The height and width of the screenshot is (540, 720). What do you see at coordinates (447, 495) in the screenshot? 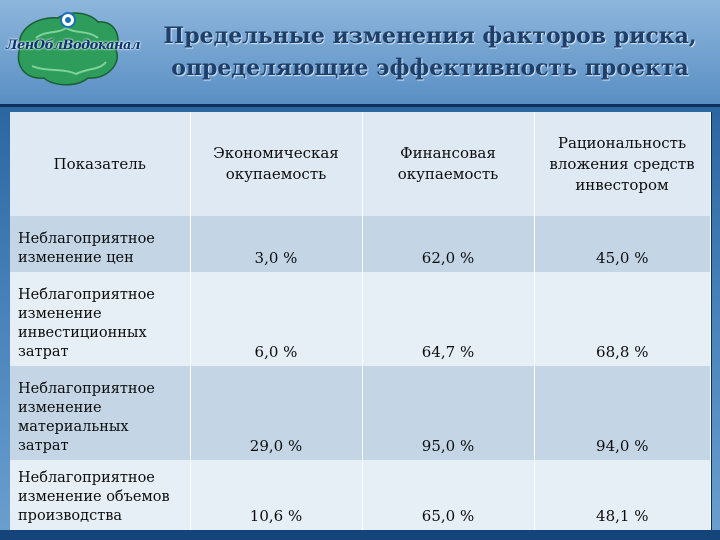
I see `cell-financial-payback: 65,0 %` at bounding box center [447, 495].